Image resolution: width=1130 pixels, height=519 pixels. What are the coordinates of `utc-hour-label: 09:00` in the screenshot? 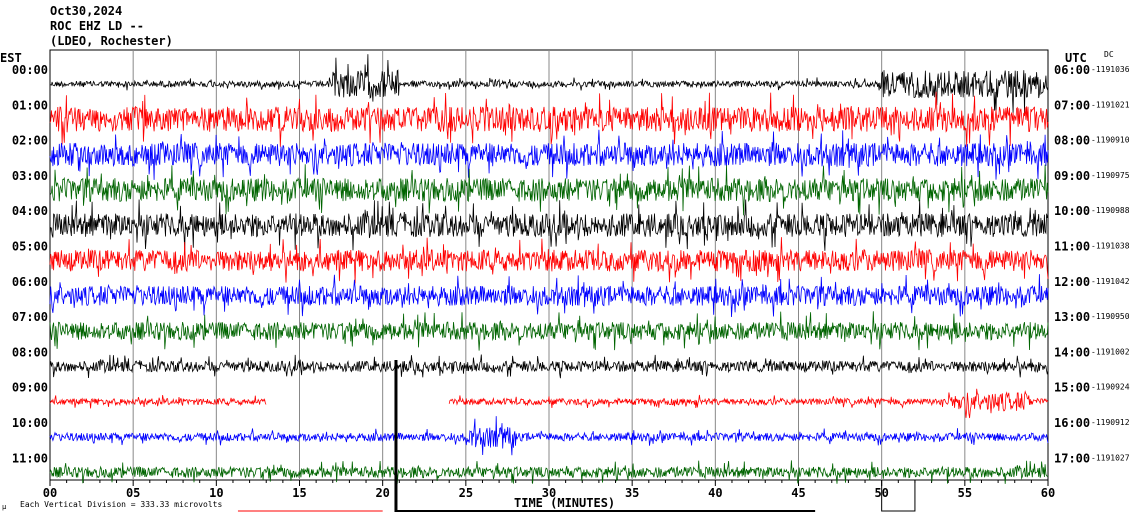 It's located at (1072, 176).